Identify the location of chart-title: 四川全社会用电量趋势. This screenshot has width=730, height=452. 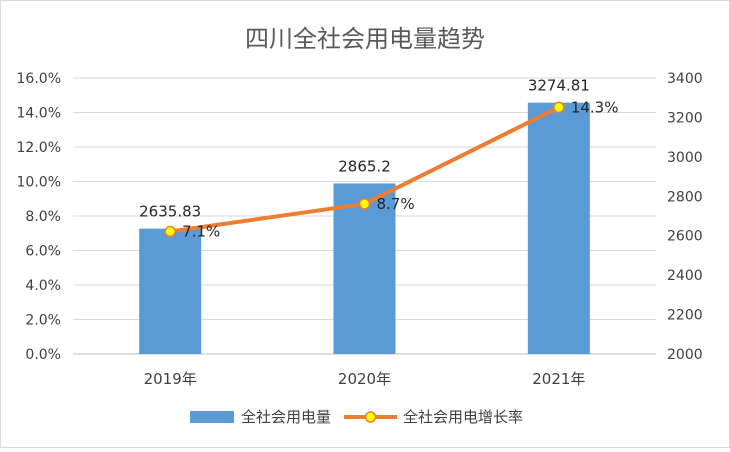
(365, 39).